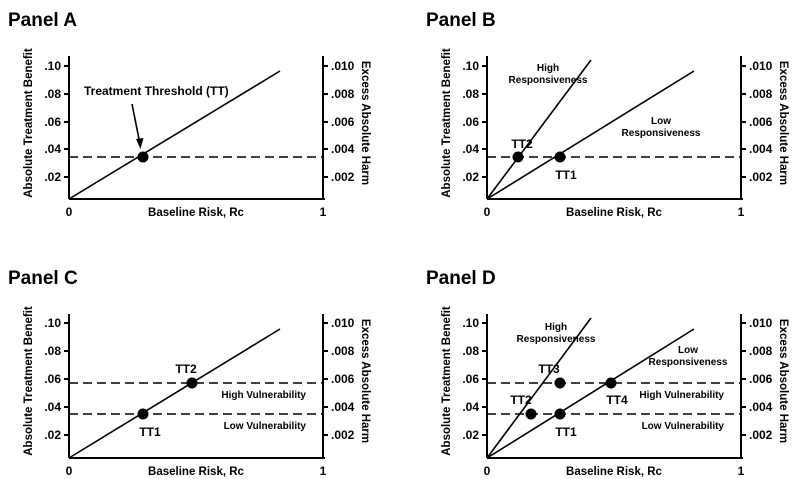  I want to click on panel-b-right-axis-label: Excess Absolute Harm, so click(783, 123).